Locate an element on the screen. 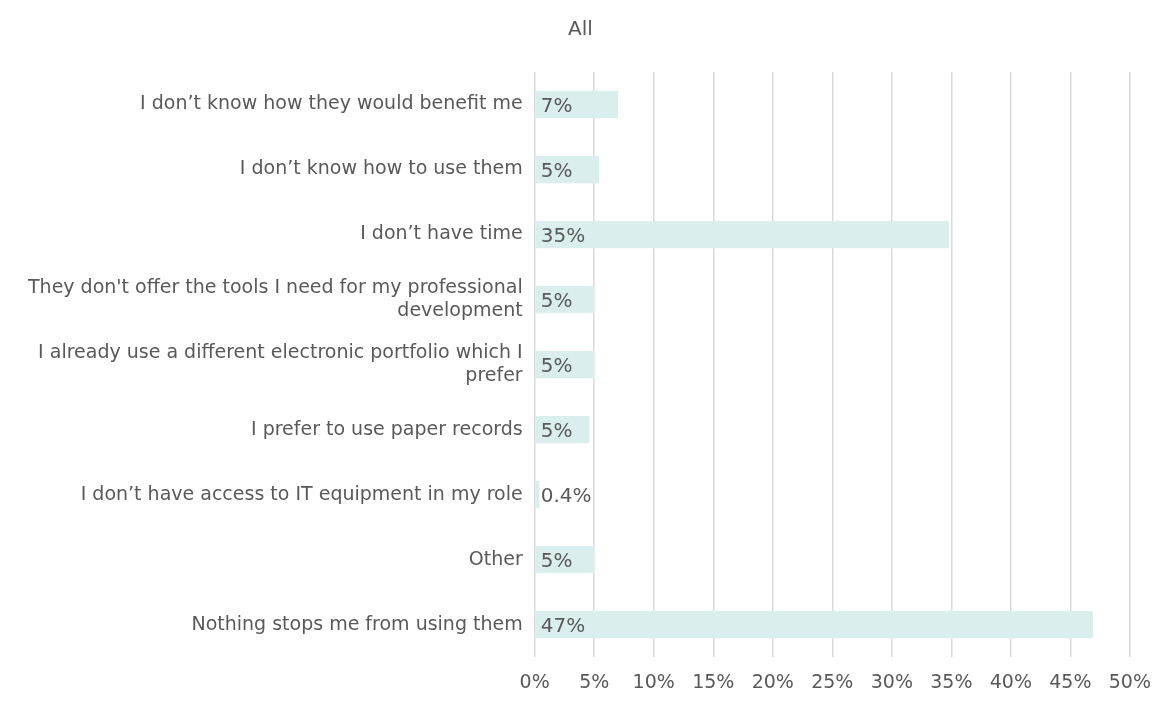 This screenshot has width=1173, height=720. x-tick-label: 50% is located at coordinates (1129, 680).